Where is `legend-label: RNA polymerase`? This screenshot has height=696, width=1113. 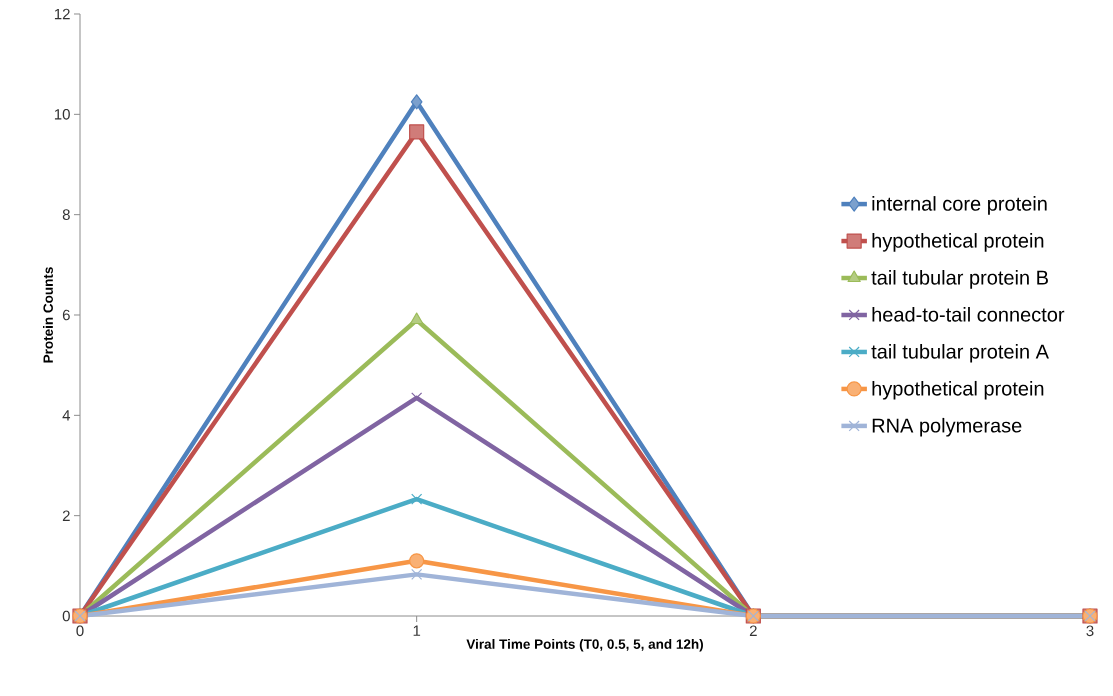
legend-label: RNA polymerase is located at coordinates (947, 427).